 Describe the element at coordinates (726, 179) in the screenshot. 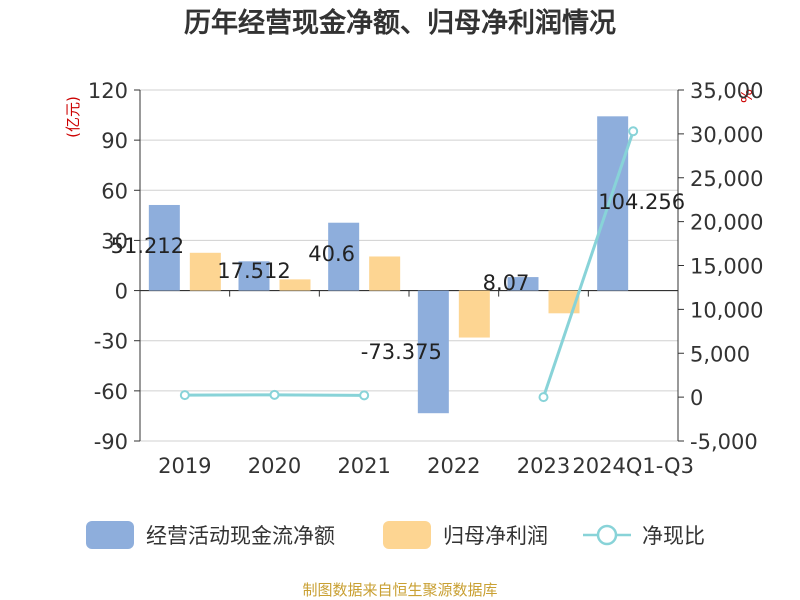

I see `right-tick-label: 25,000` at that location.